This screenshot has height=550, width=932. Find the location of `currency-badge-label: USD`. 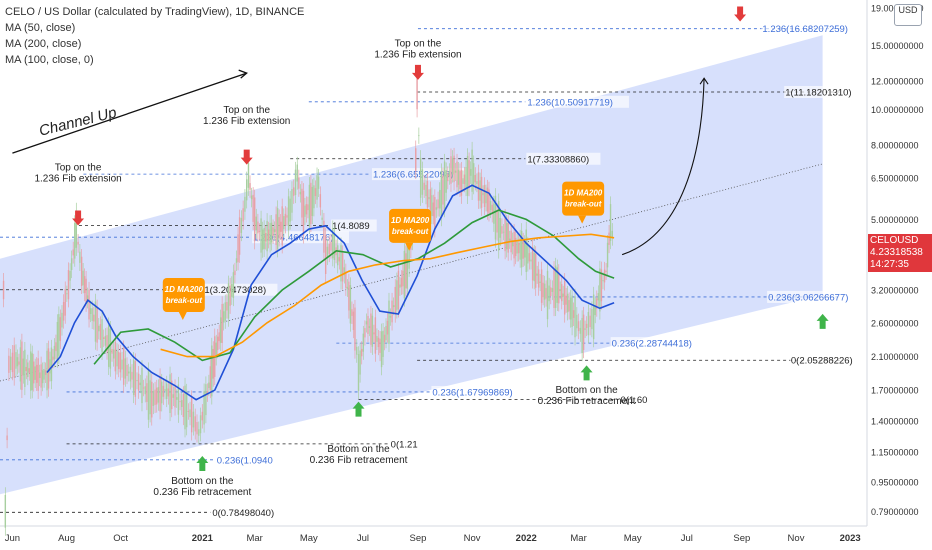

currency-badge-label: USD is located at coordinates (908, 10).